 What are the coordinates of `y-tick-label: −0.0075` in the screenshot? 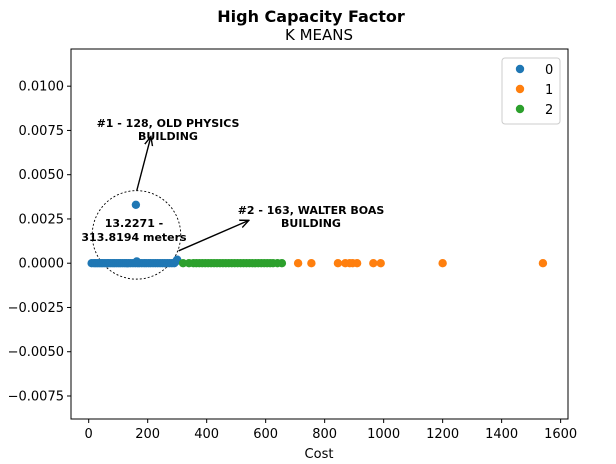 It's located at (36, 396).